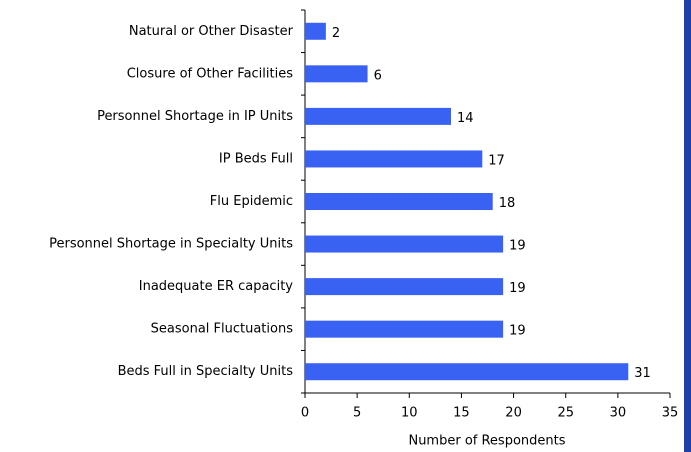 The image size is (691, 452). What do you see at coordinates (409, 413) in the screenshot?
I see `x-tick-label: 10` at bounding box center [409, 413].